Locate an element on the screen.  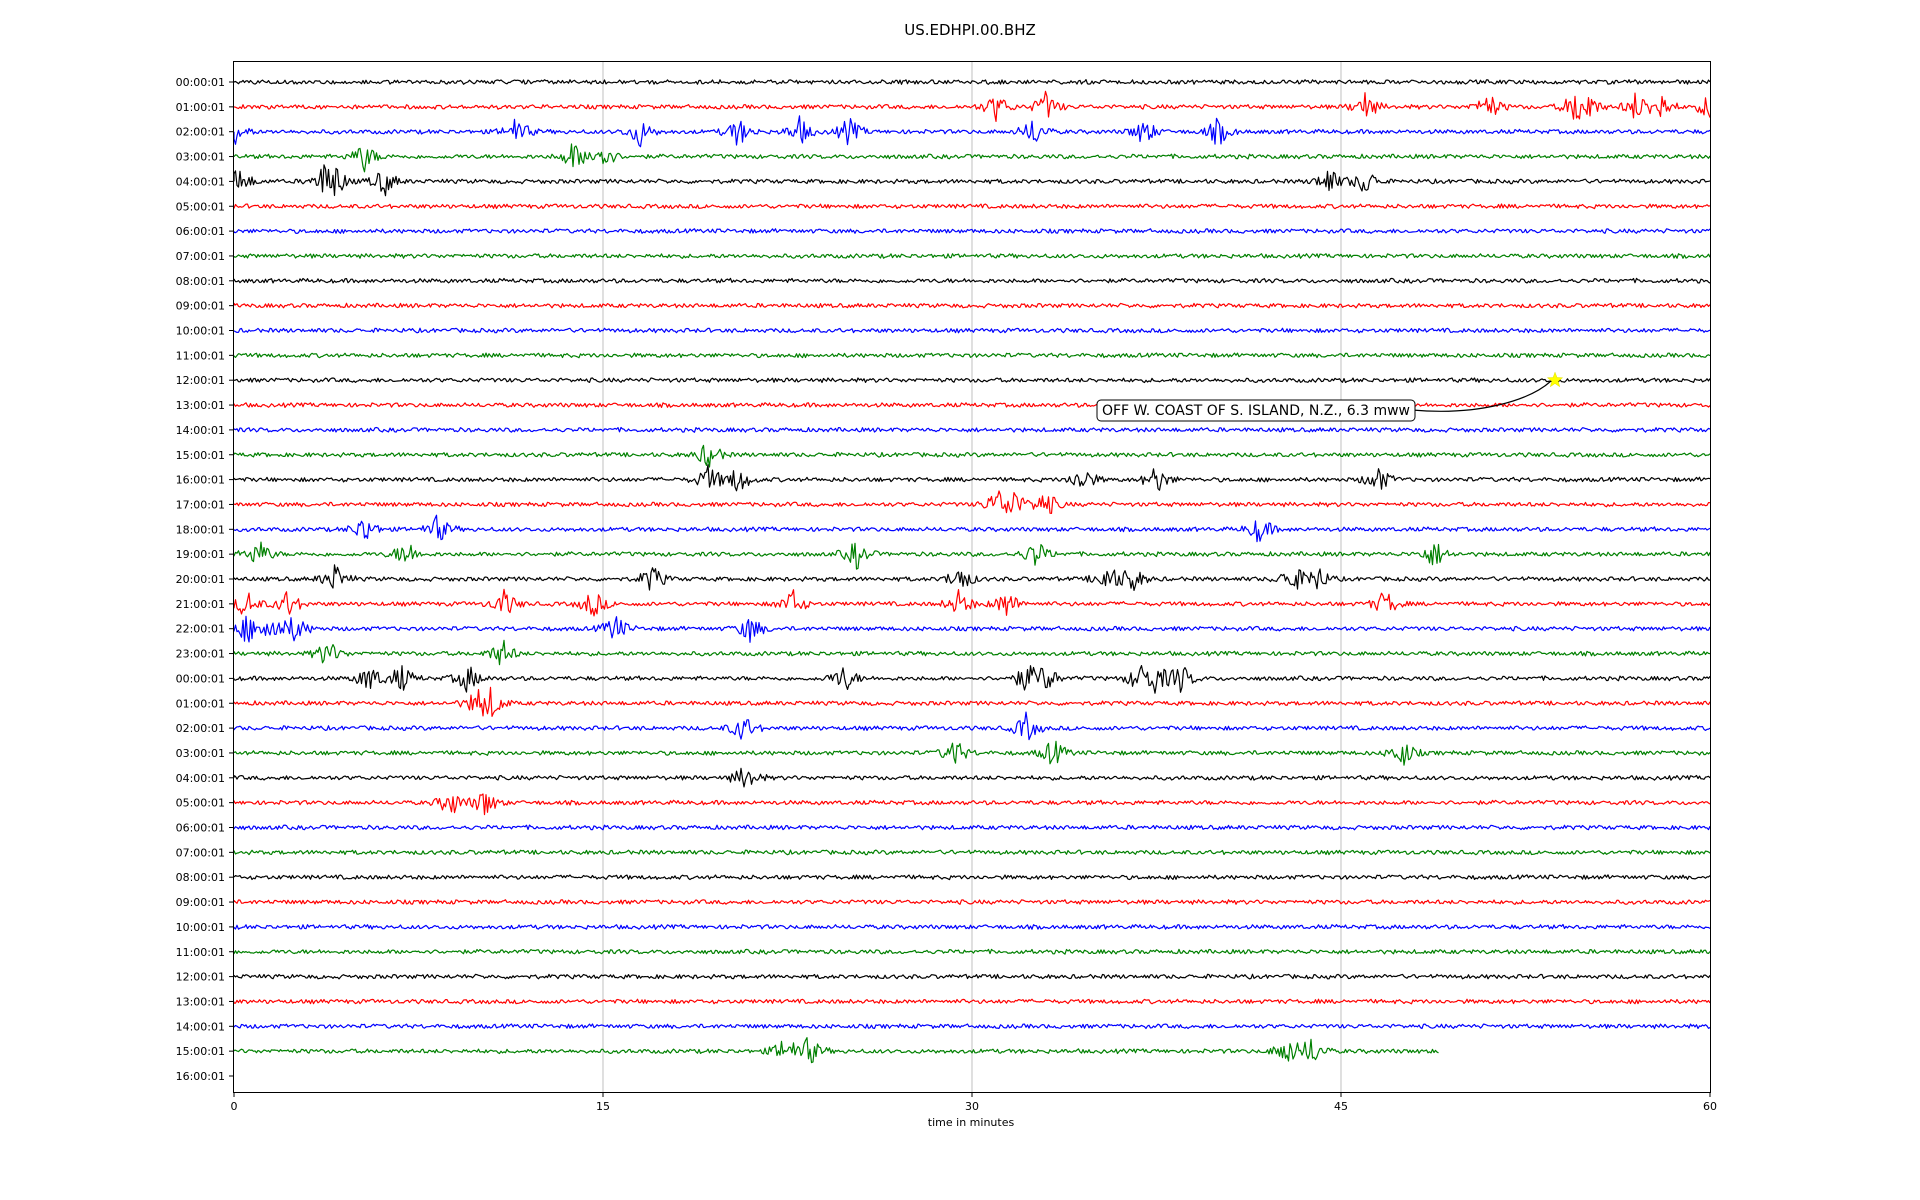
annotation-box is located at coordinates (1256, 410).